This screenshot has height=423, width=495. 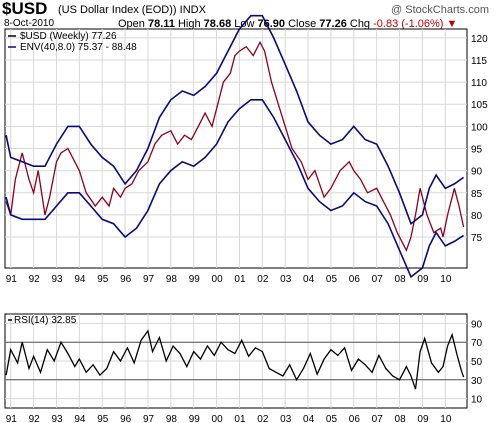 I want to click on legend-label-usd: $USD (Weekly) 77.26, so click(x=68, y=36).